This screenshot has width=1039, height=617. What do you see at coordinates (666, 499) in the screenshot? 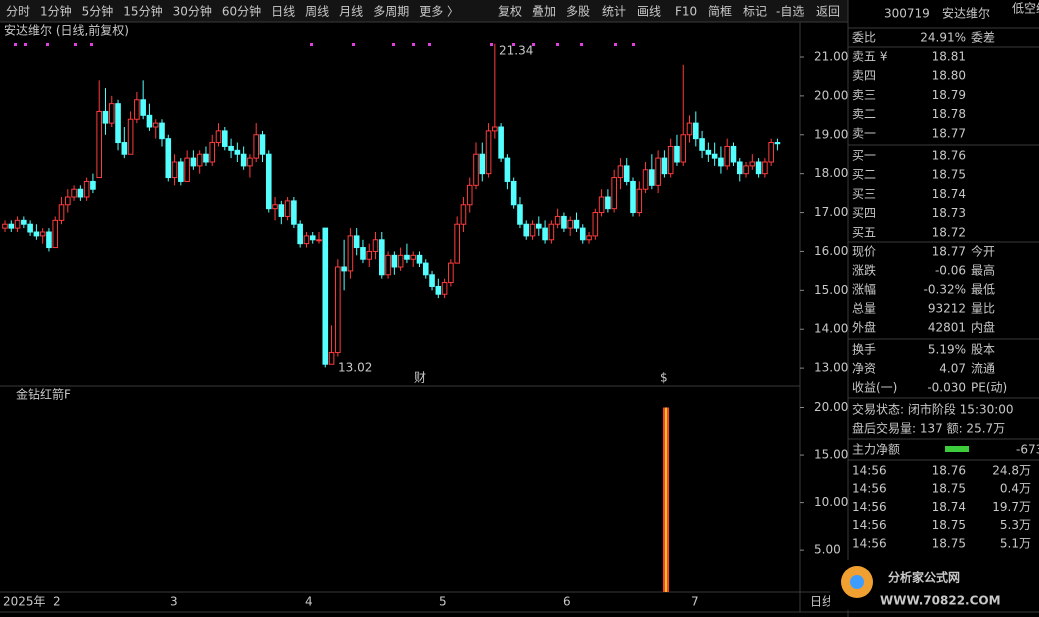
I see `signal-bar-core` at bounding box center [666, 499].